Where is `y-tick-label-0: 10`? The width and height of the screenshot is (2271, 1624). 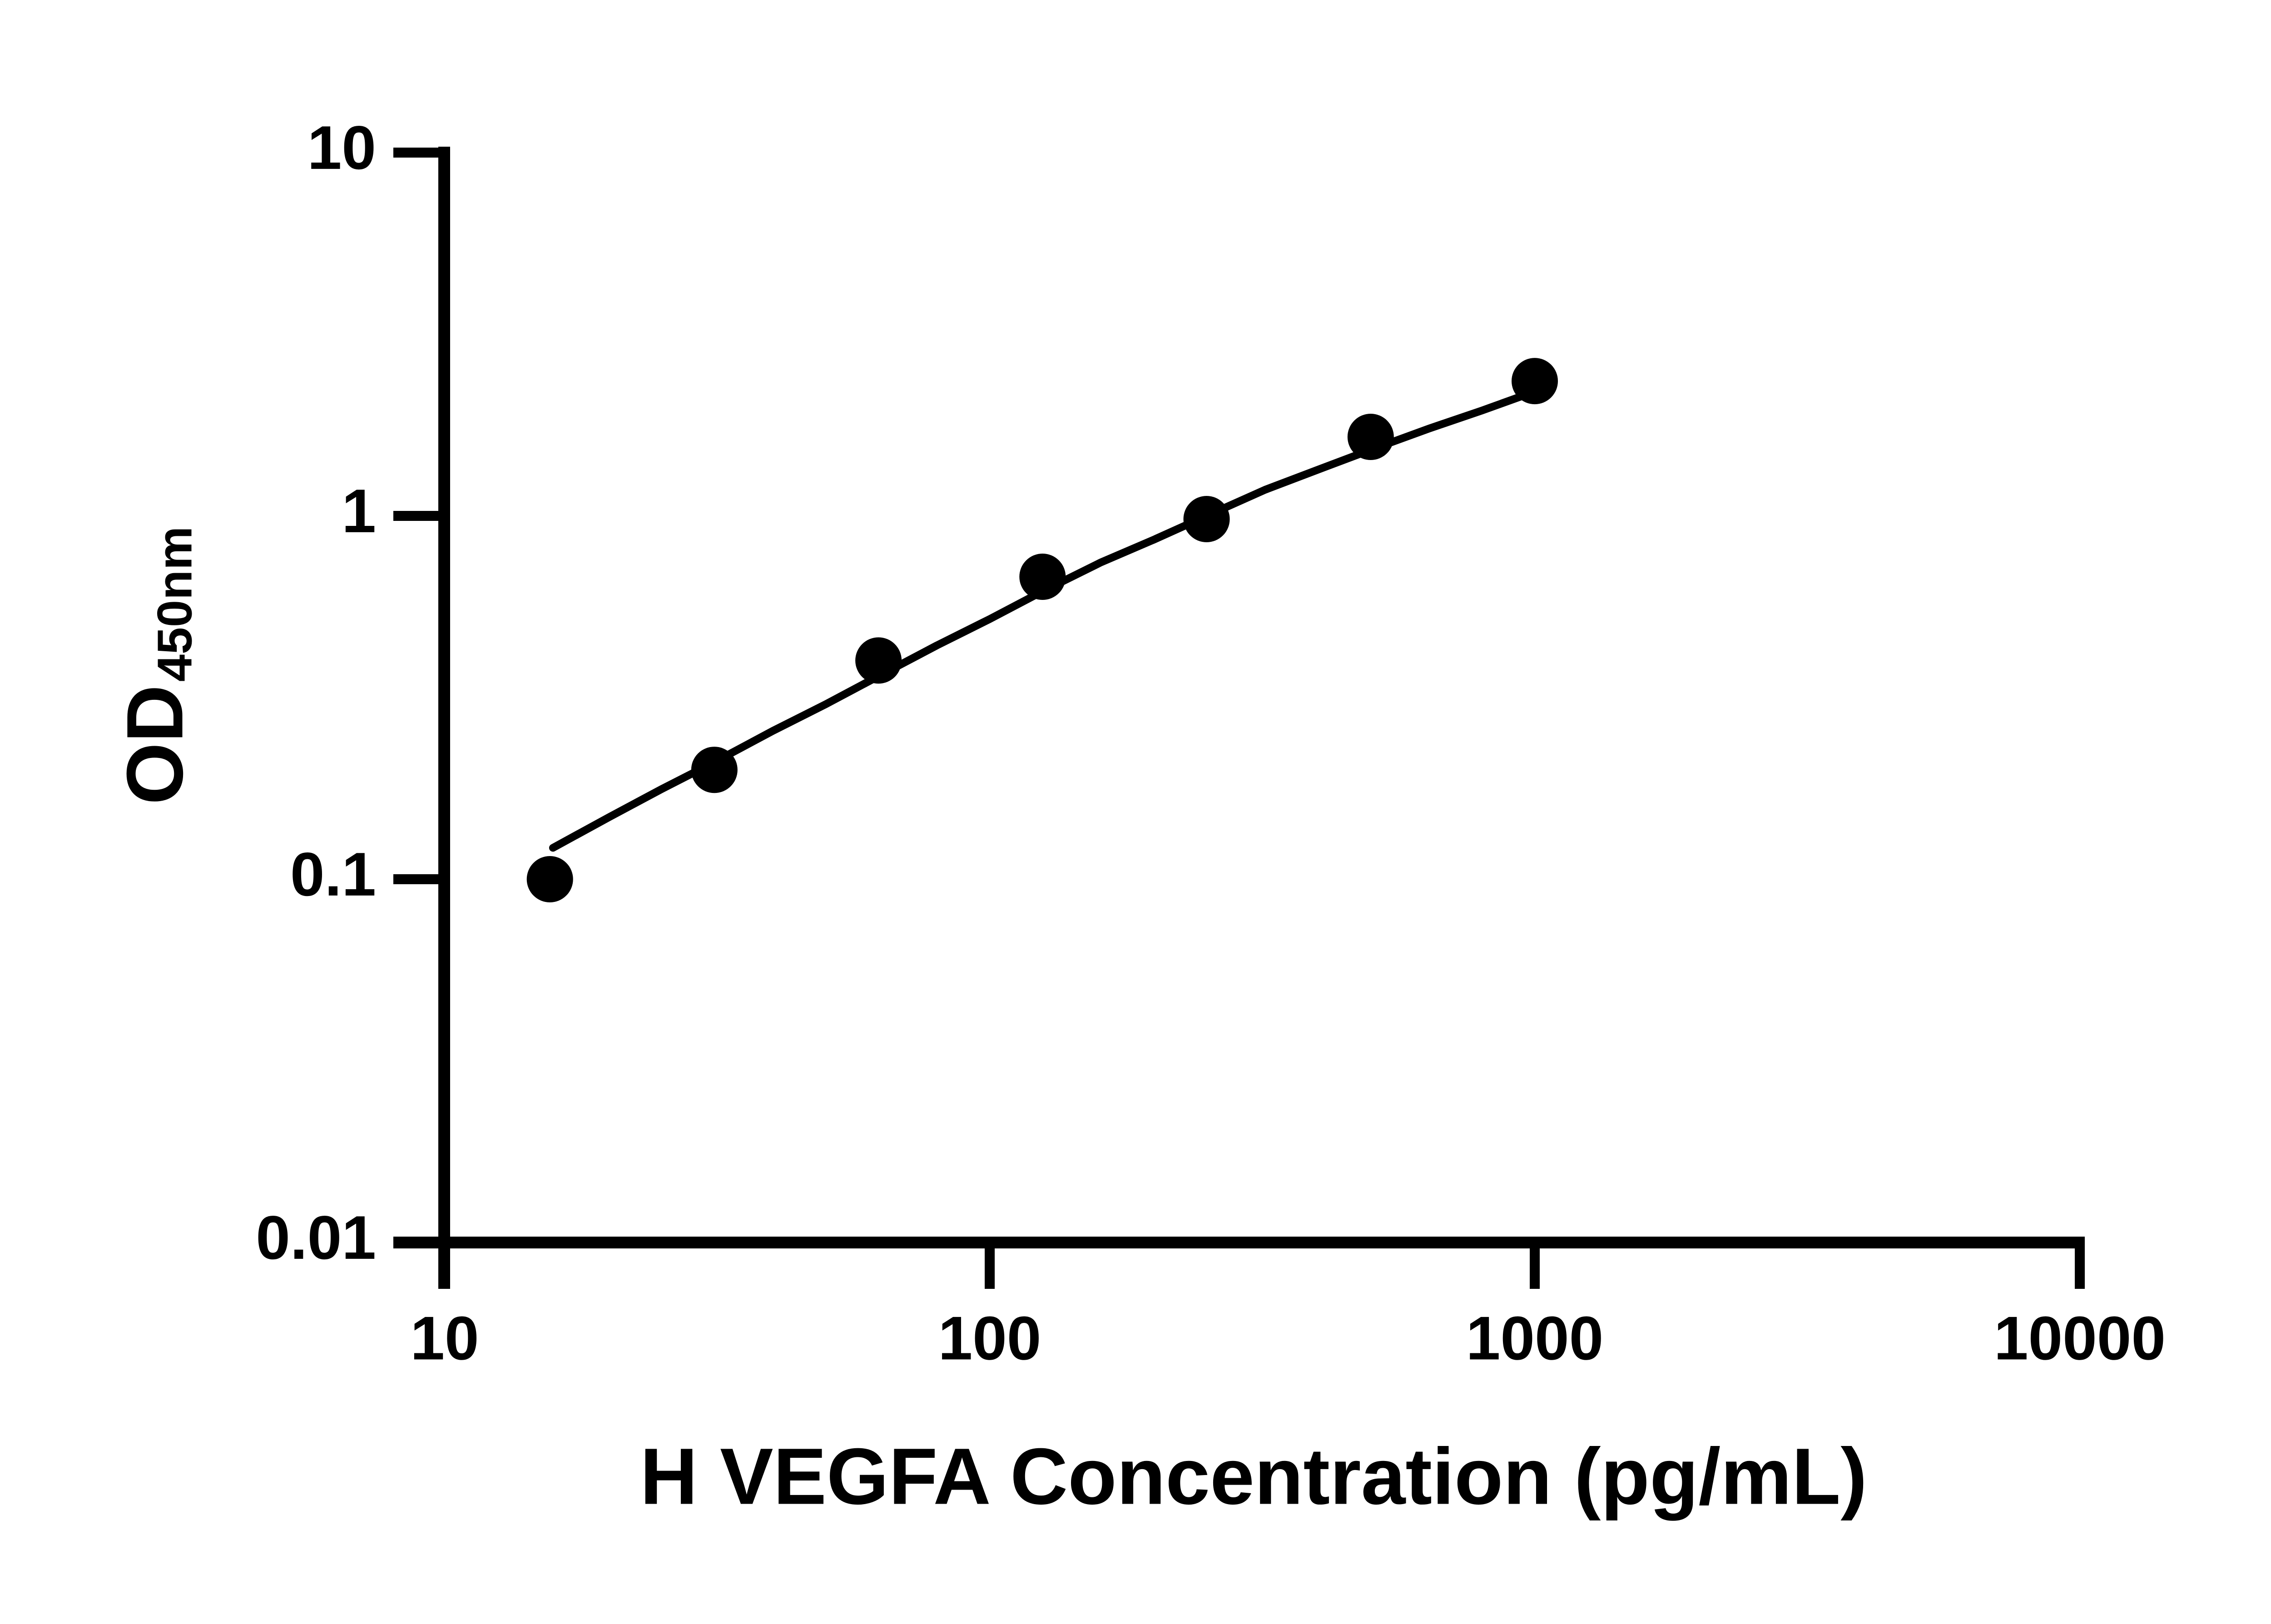
y-tick-label-0: 10 is located at coordinates (341, 147).